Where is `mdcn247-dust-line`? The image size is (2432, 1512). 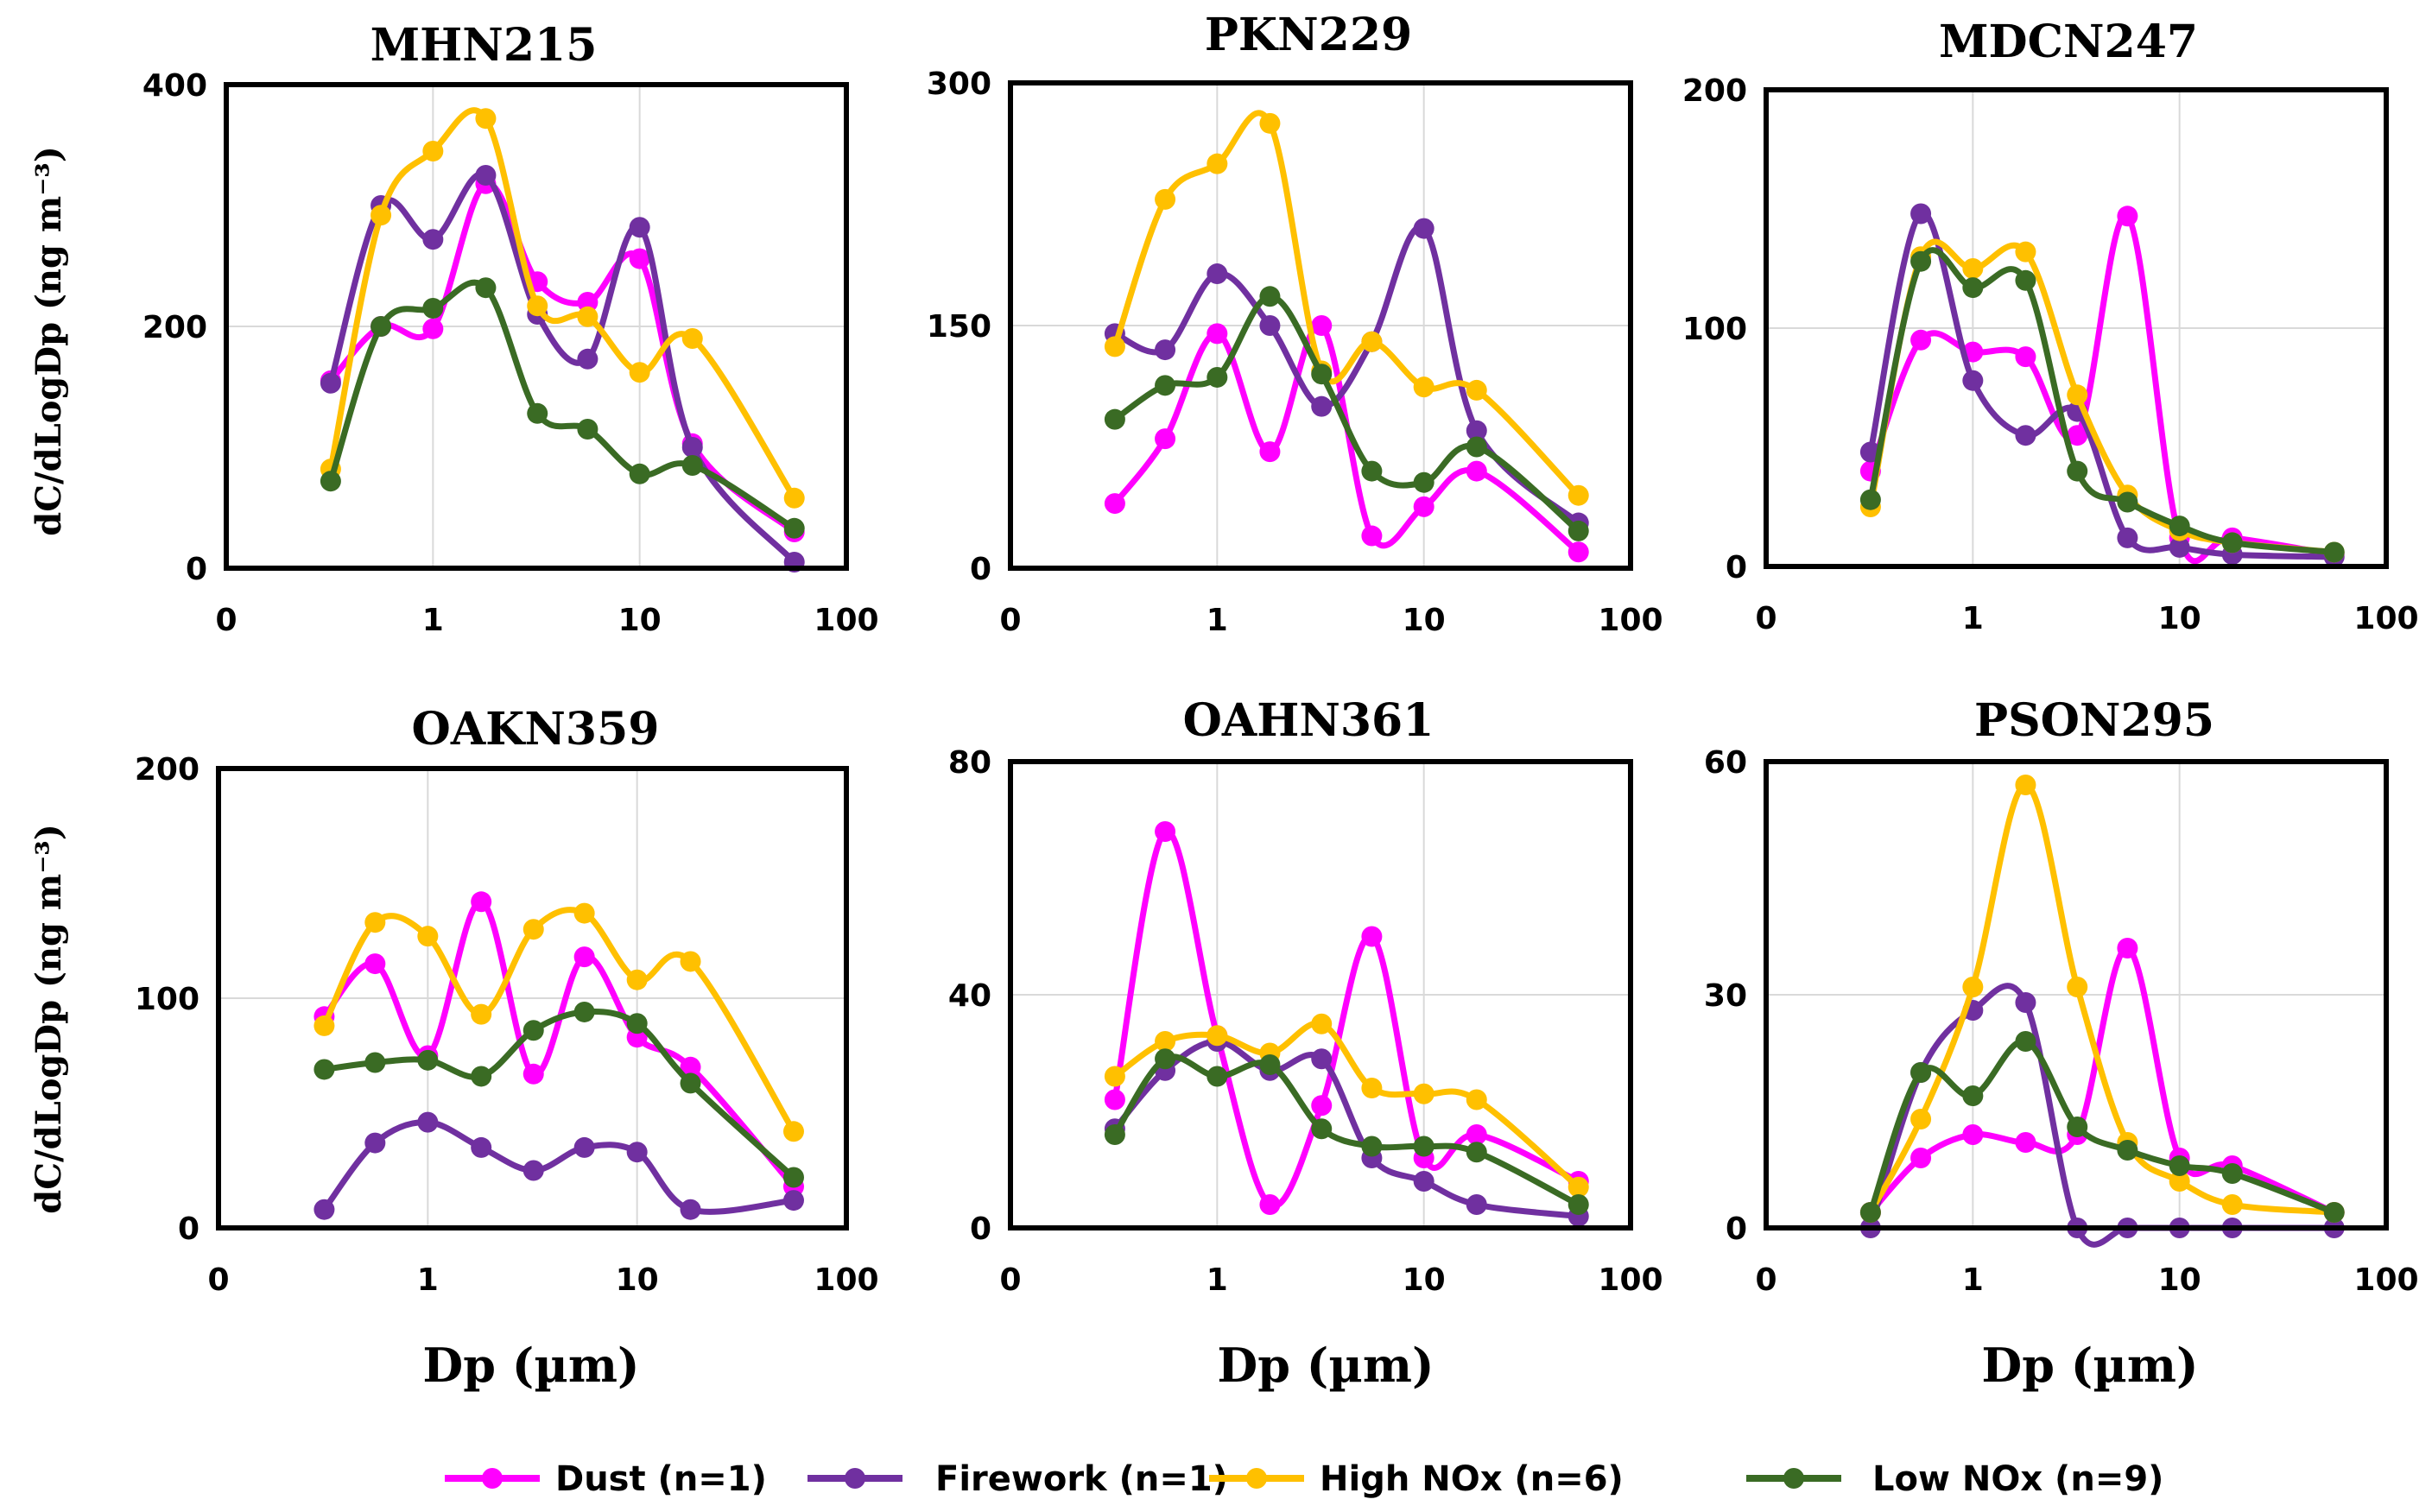
mdcn247-dust-line is located at coordinates (2101, 388).